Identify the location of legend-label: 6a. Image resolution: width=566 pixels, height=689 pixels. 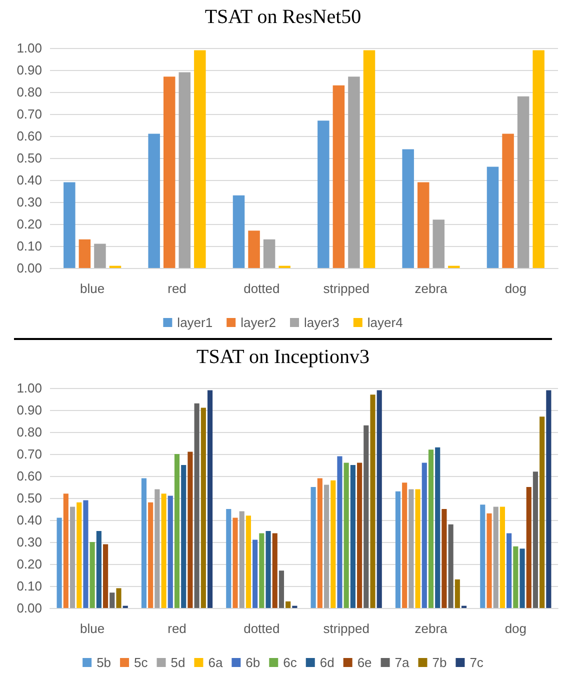
(216, 662).